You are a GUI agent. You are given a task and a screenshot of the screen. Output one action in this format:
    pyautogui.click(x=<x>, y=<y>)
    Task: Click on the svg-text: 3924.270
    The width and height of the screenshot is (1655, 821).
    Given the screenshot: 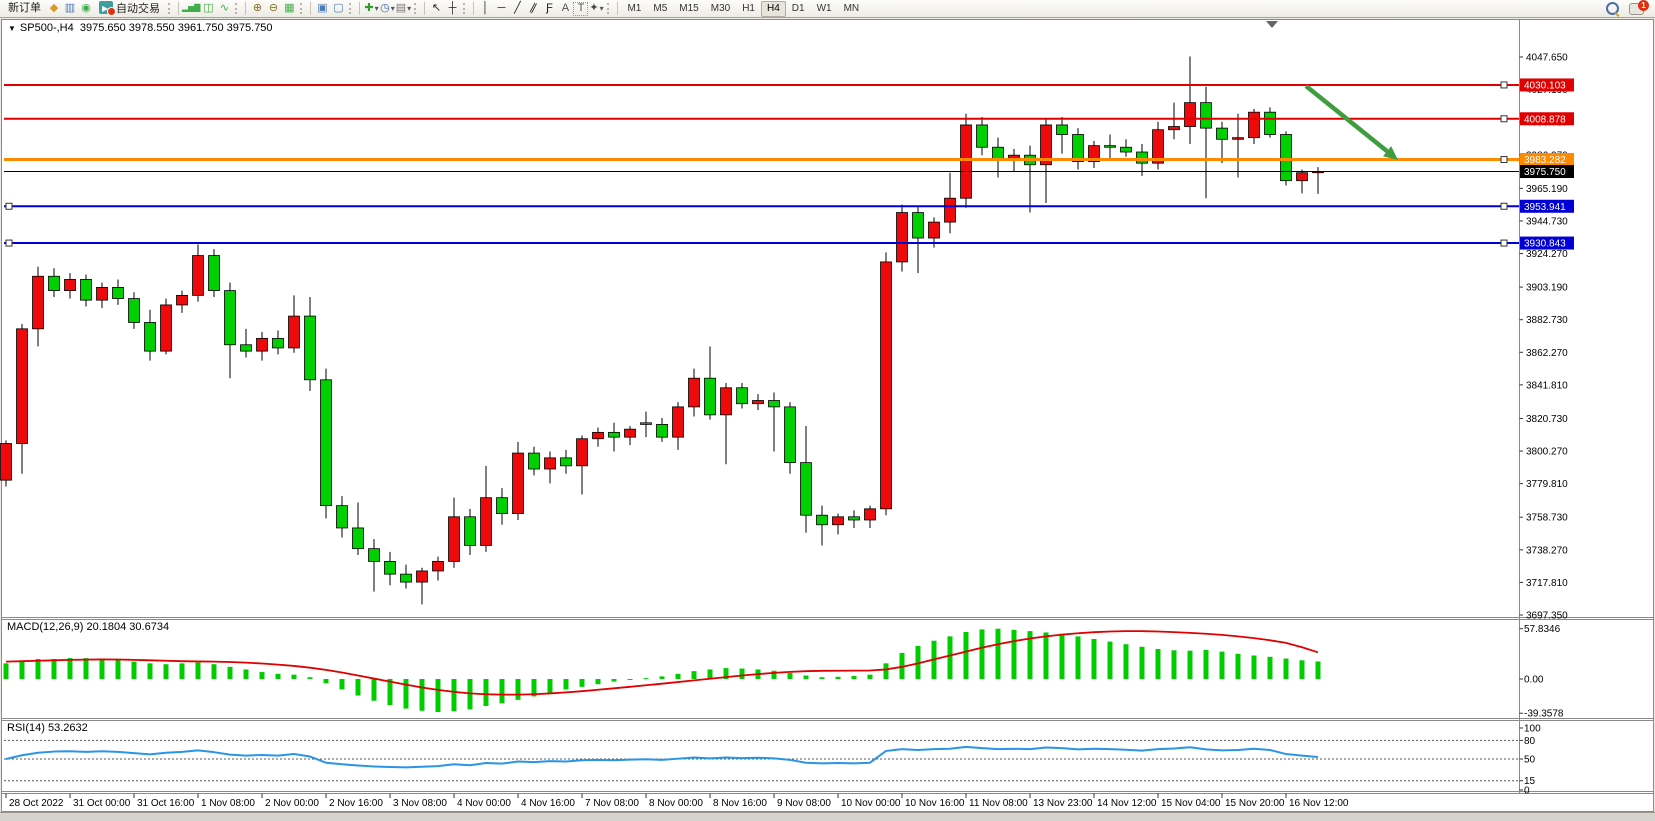 What is the action you would take?
    pyautogui.click(x=1547, y=254)
    